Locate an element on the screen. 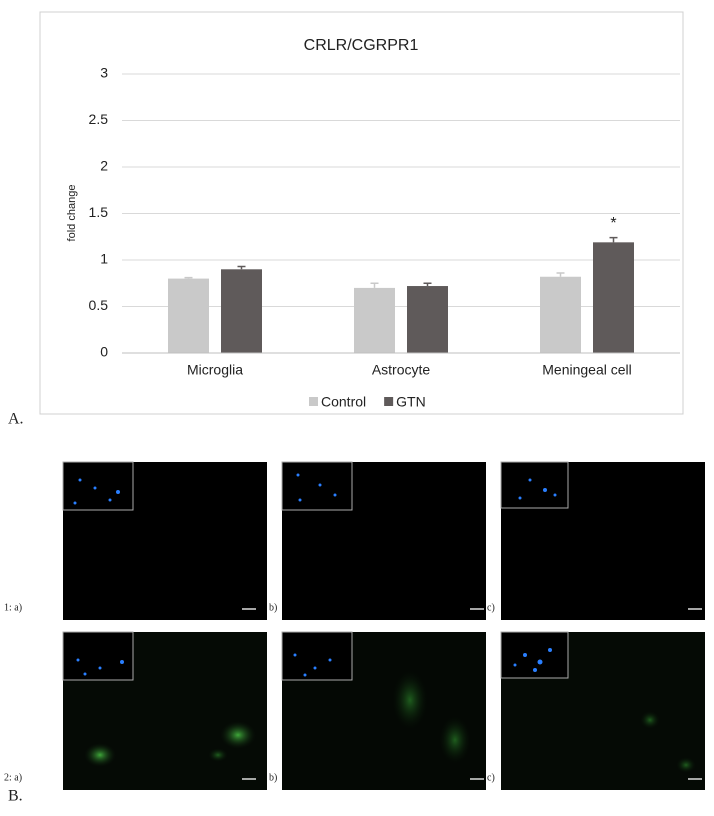 The image size is (714, 816). x-tick-label: Meningeal cell is located at coordinates (587, 370).